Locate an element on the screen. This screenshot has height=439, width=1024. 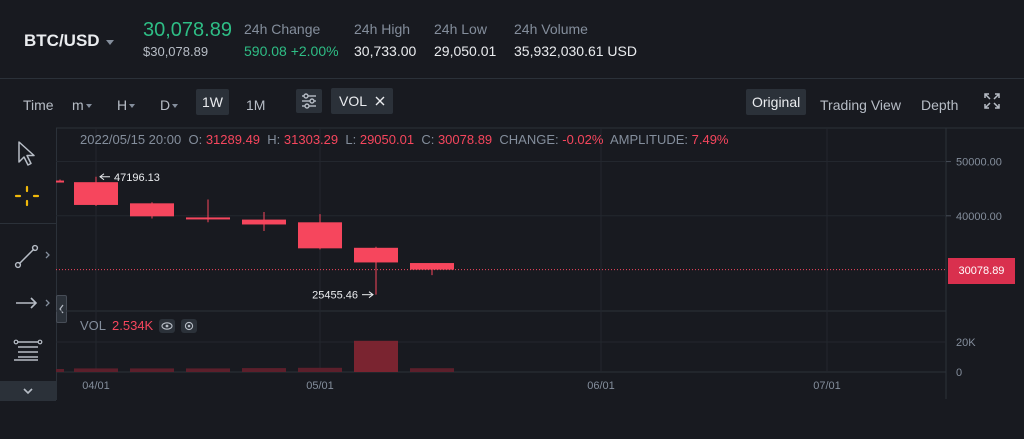
trendline-tool is located at coordinates (28, 256).